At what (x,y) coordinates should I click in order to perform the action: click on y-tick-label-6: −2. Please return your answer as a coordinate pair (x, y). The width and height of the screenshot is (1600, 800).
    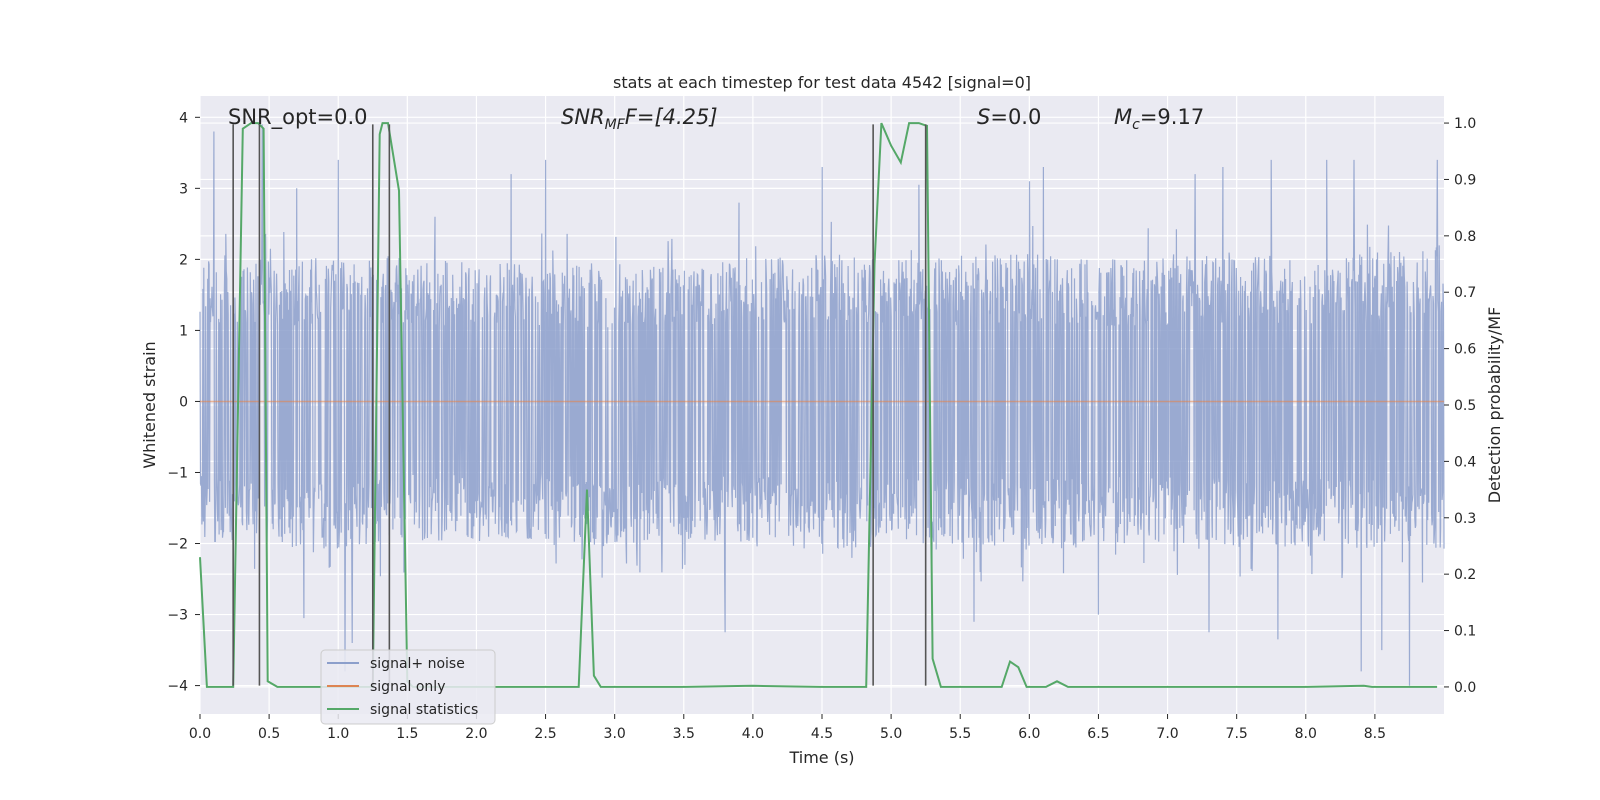
    Looking at the image, I should click on (177, 545).